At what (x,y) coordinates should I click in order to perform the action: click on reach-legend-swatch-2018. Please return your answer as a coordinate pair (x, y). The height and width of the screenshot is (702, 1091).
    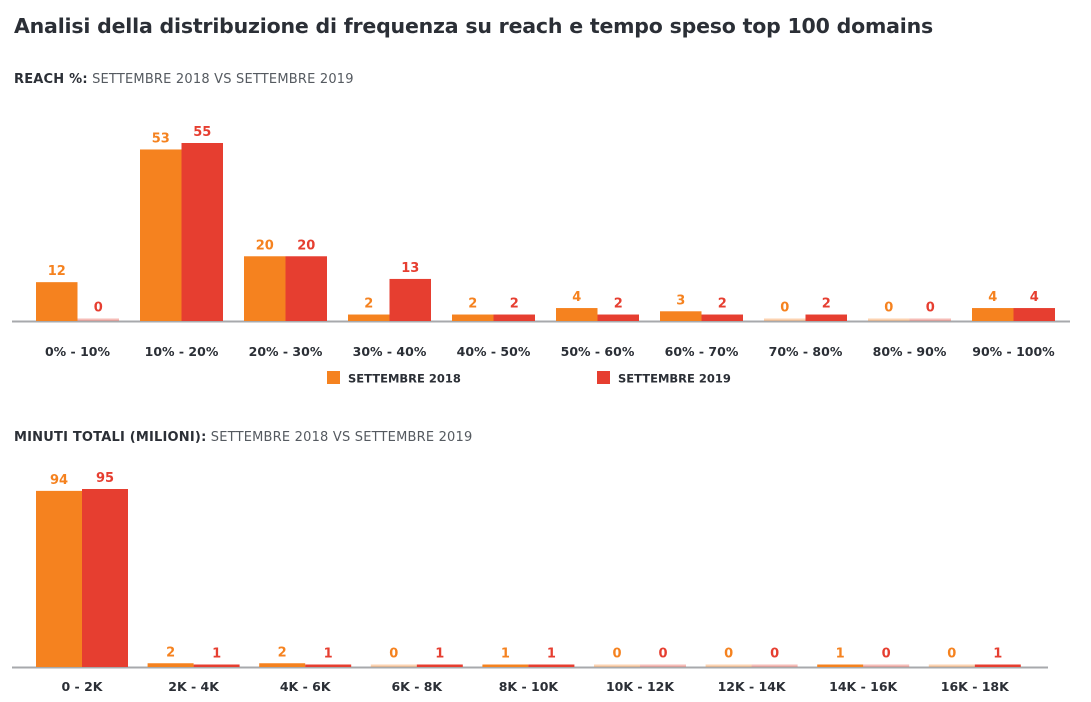
    Looking at the image, I should click on (333, 377).